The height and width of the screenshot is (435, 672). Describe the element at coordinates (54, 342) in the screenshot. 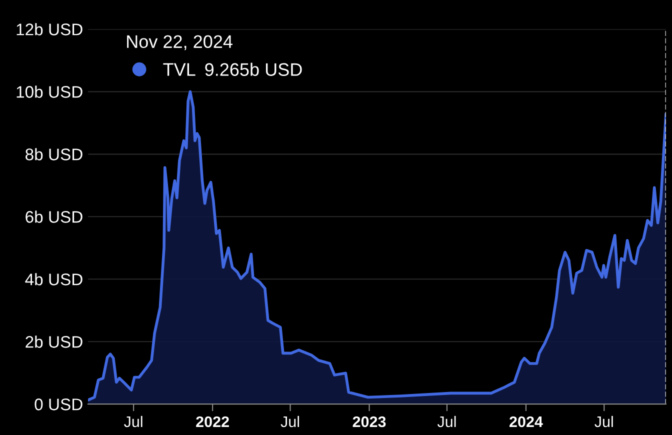

I see `y-tick-label: 2b USD` at that location.